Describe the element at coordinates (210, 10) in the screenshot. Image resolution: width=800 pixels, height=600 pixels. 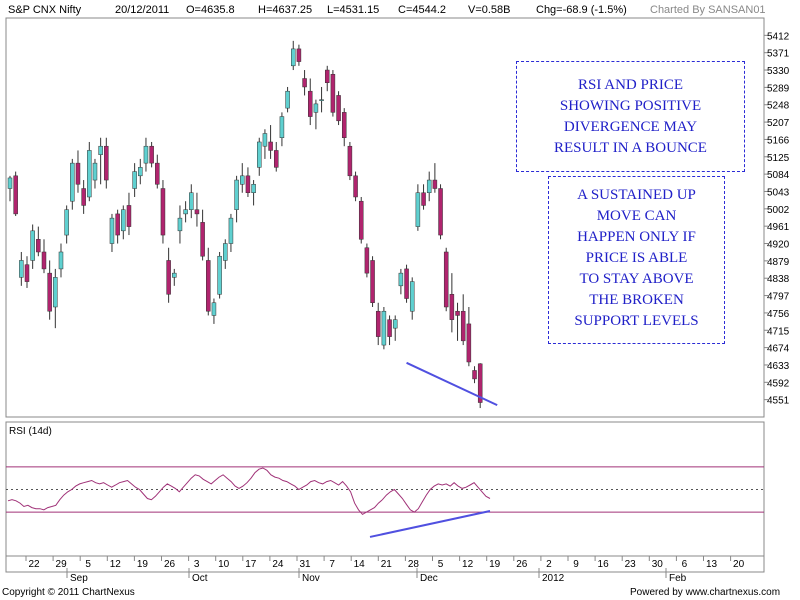
I see `open-value: O=4635.8` at that location.